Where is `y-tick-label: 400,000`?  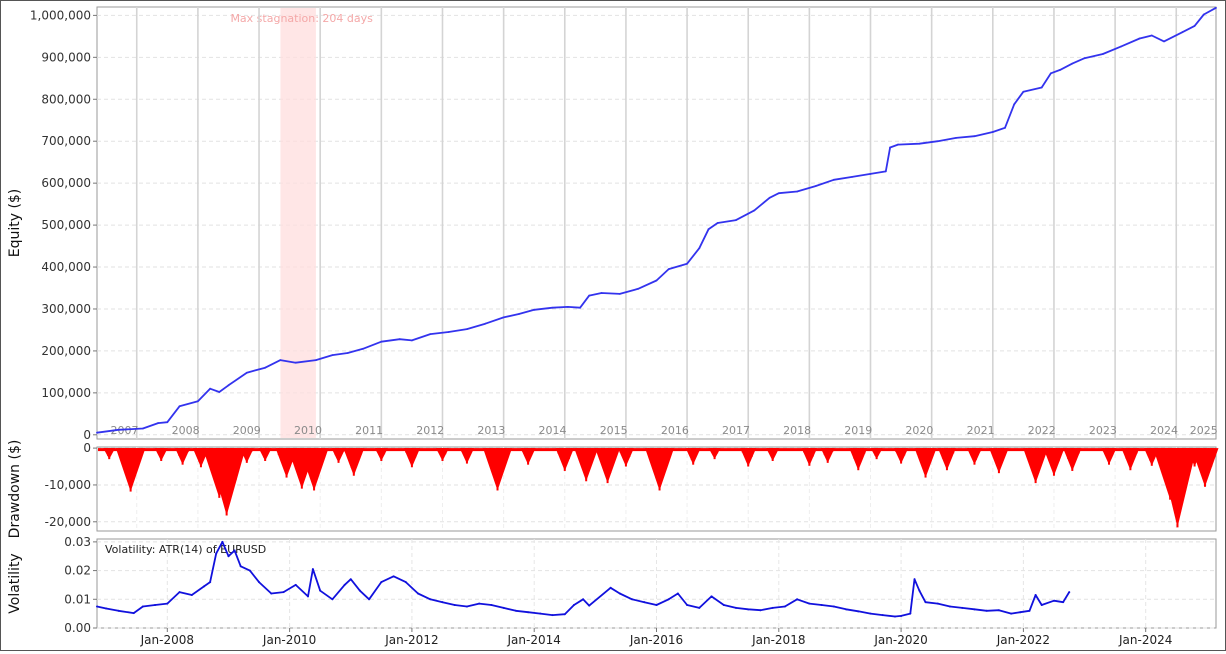
y-tick-label: 400,000 is located at coordinates (66, 267).